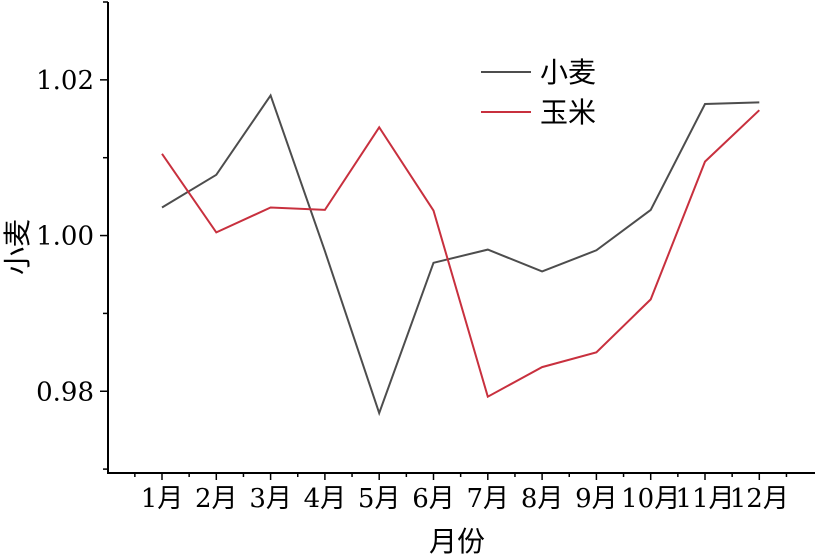  What do you see at coordinates (270, 499) in the screenshot?
I see `x-tick-label: 3月` at bounding box center [270, 499].